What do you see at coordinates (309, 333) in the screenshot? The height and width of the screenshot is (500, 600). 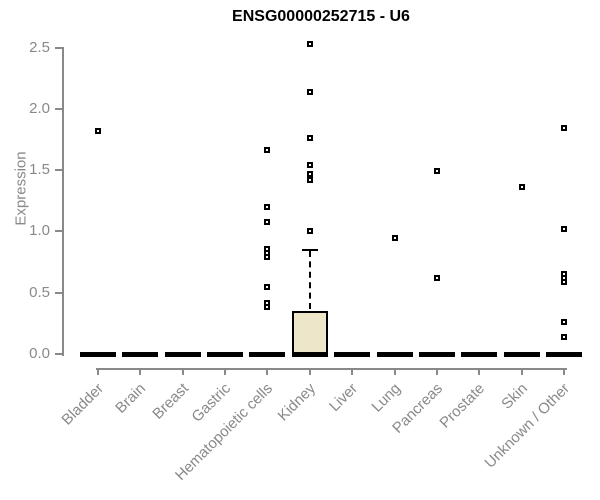 I see `box` at bounding box center [309, 333].